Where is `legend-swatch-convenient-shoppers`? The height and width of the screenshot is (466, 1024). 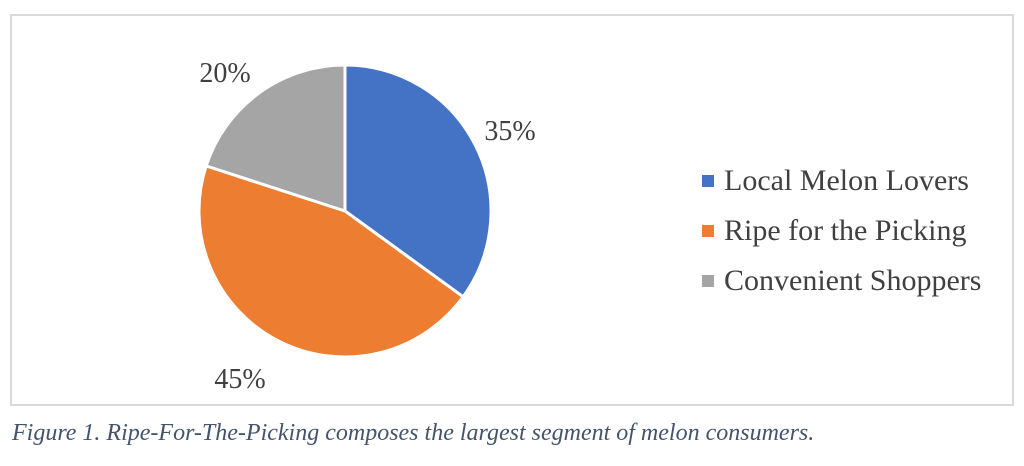
legend-swatch-convenient-shoppers is located at coordinates (708, 281).